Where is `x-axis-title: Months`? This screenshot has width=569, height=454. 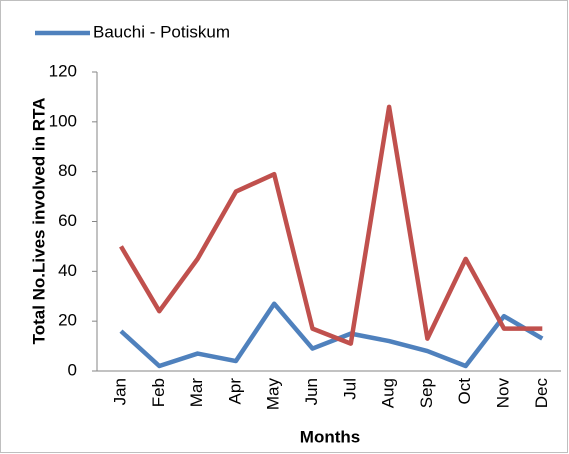 x-axis-title: Months is located at coordinates (330, 436).